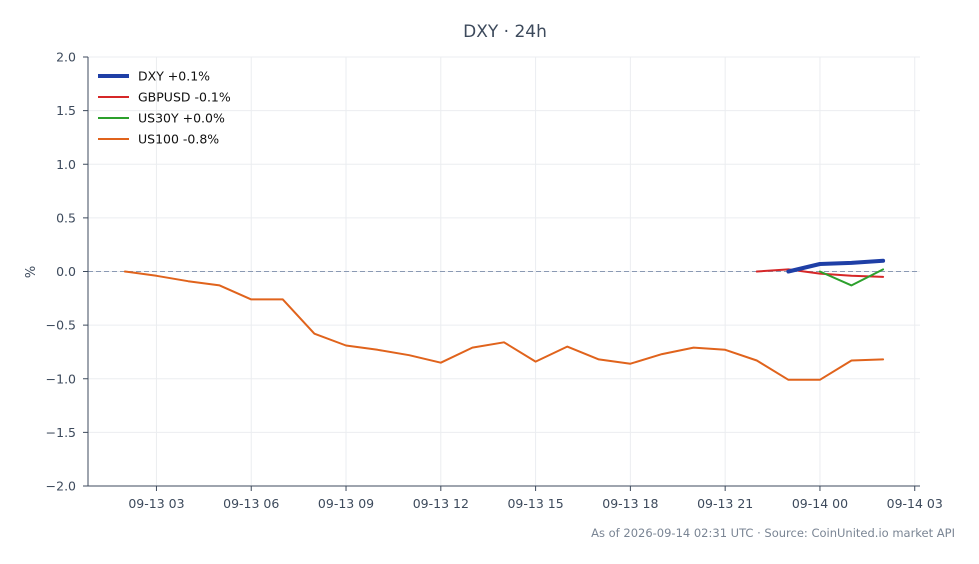 The height and width of the screenshot is (564, 979). I want to click on legend-label: GBPUSD -0.1%, so click(184, 97).